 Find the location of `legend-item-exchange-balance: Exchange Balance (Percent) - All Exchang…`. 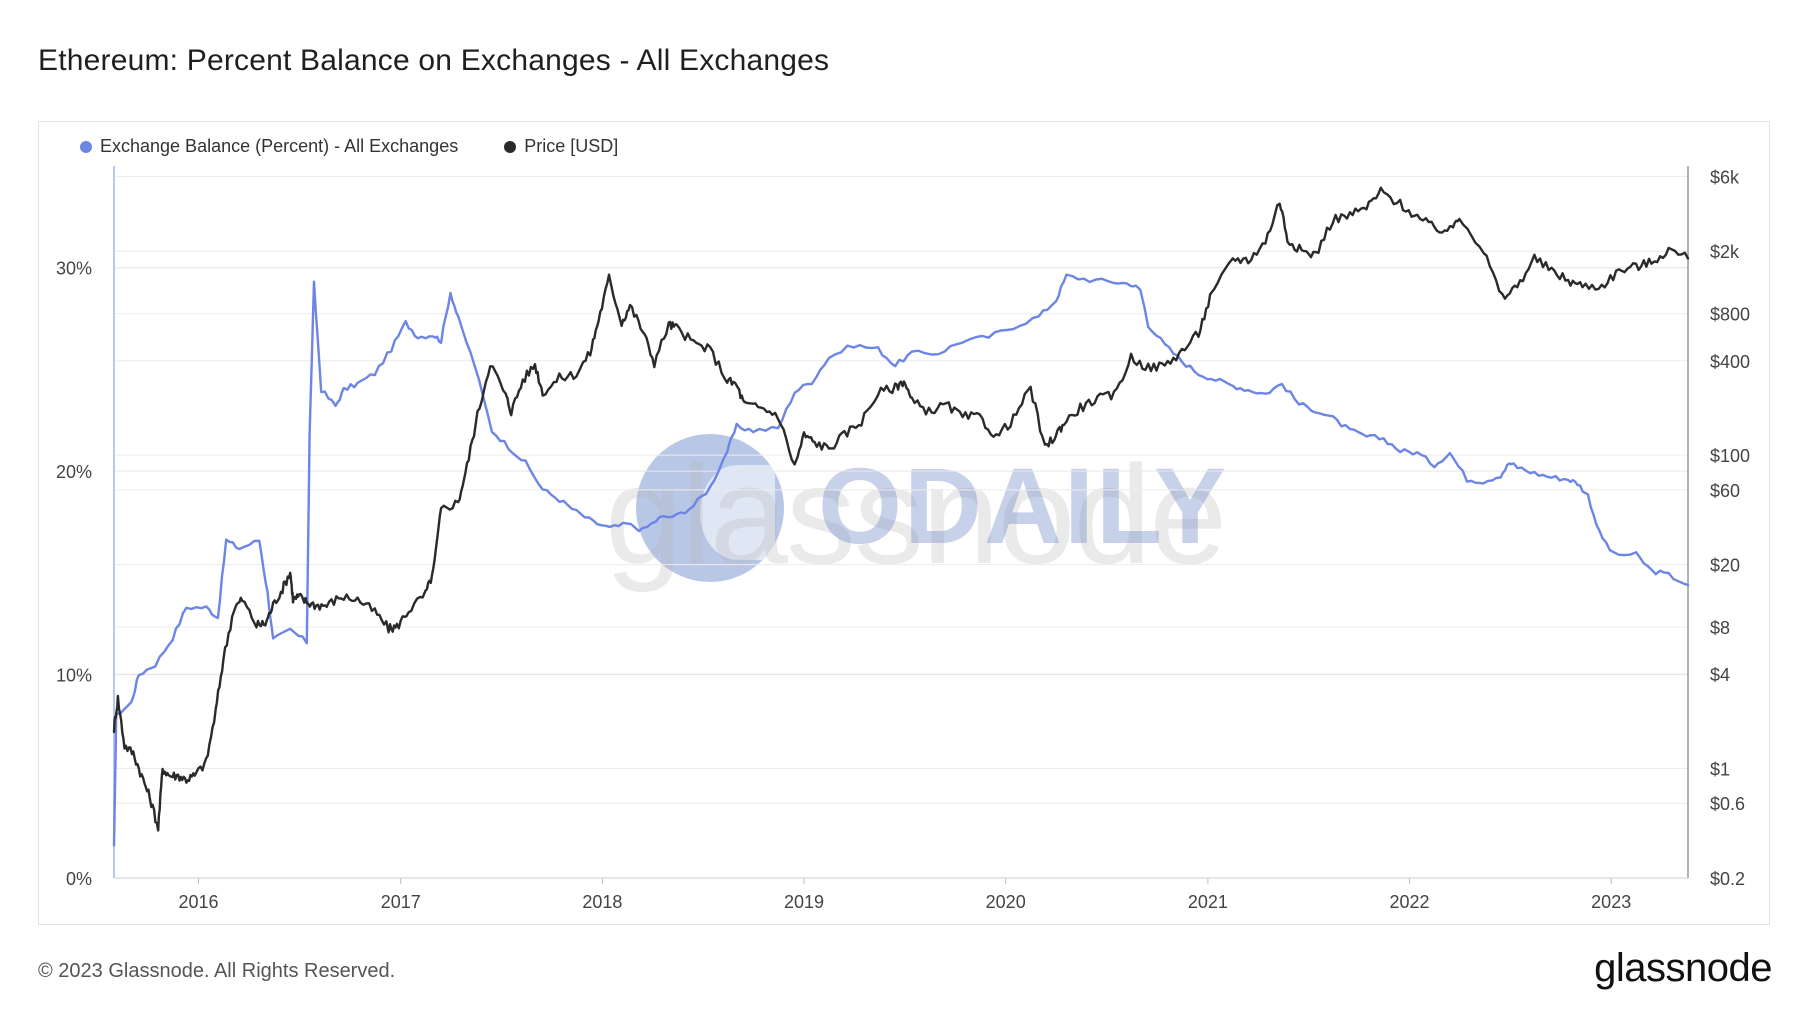

legend-item-exchange-balance: Exchange Balance (Percent) - All Exchang… is located at coordinates (269, 146).